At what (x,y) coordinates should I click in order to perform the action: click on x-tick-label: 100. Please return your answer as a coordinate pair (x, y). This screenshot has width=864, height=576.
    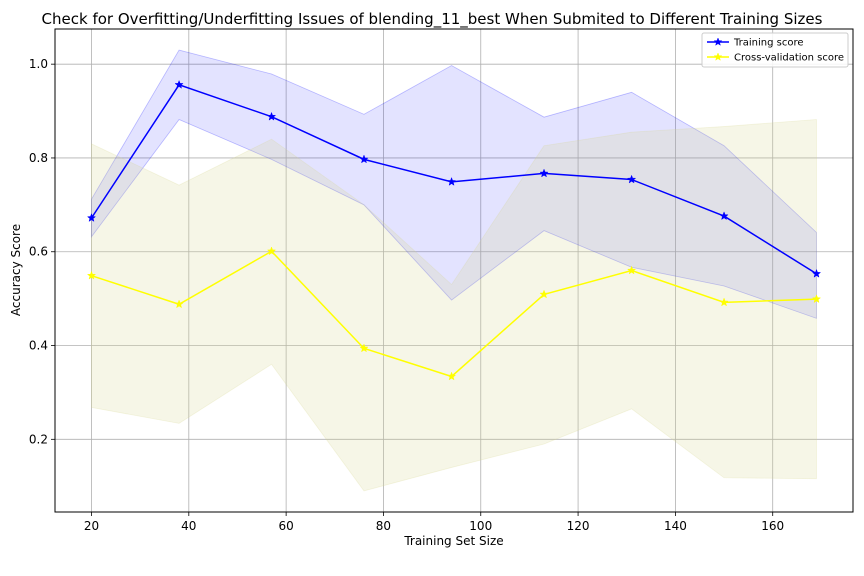
    Looking at the image, I should click on (480, 526).